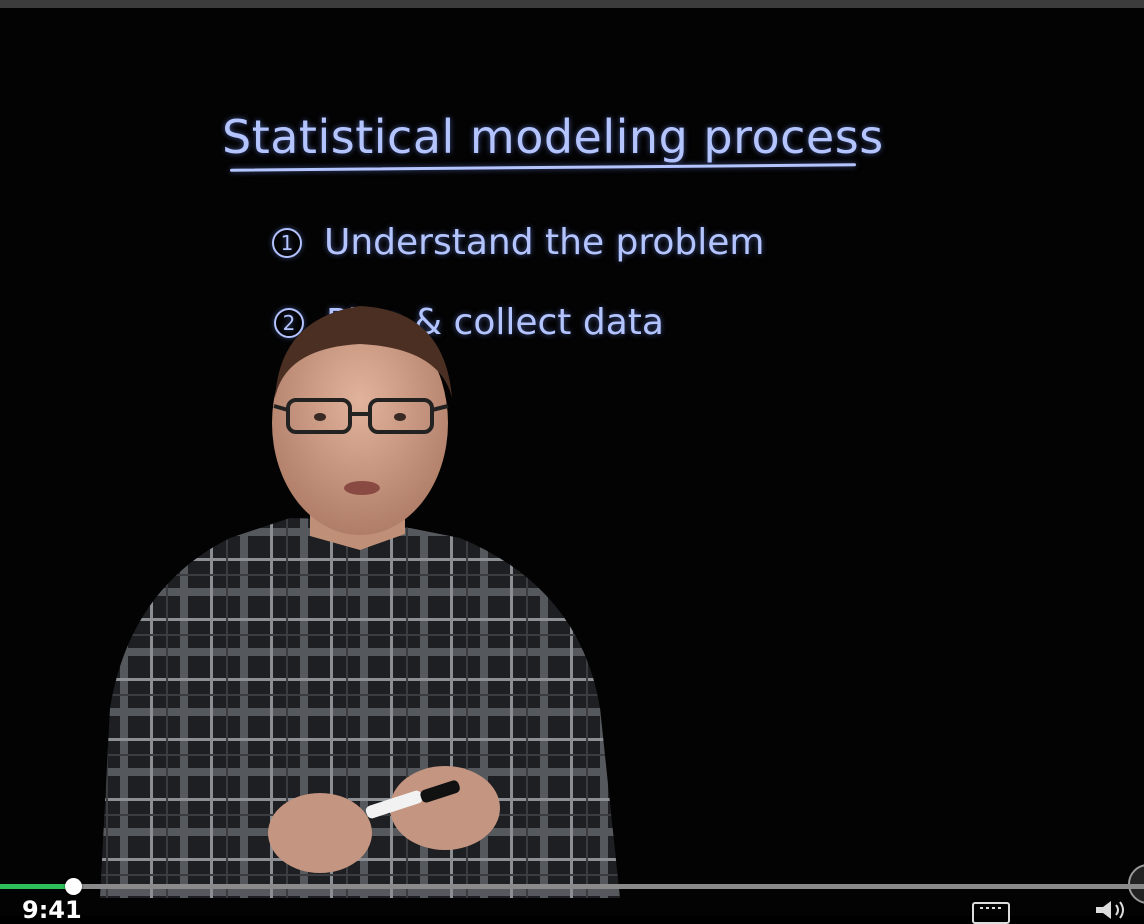  I want to click on board-step-1: 1 Understand the problem, so click(518, 242).